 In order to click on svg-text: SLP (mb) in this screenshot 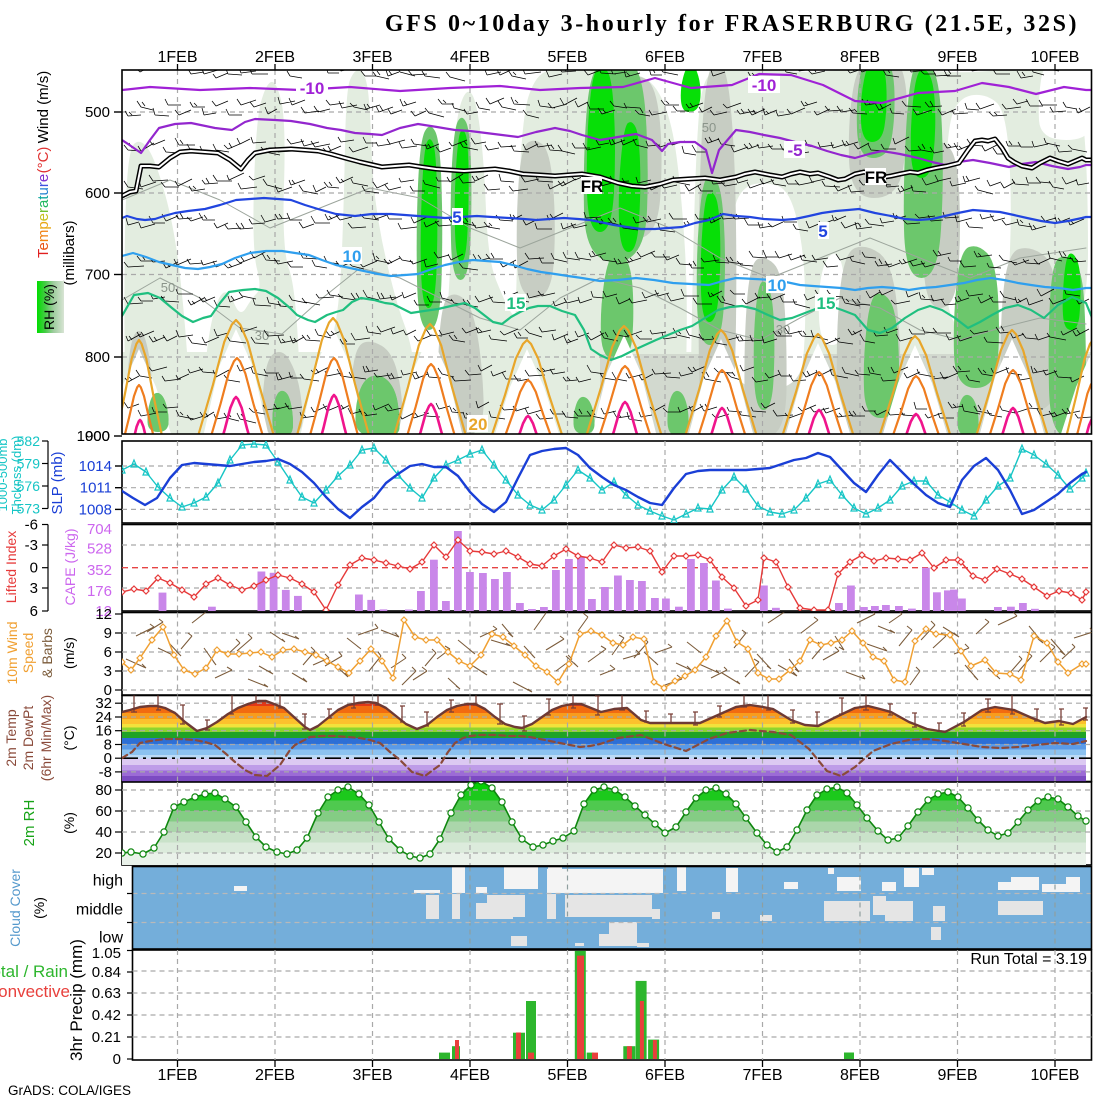, I will do `click(57, 482)`.